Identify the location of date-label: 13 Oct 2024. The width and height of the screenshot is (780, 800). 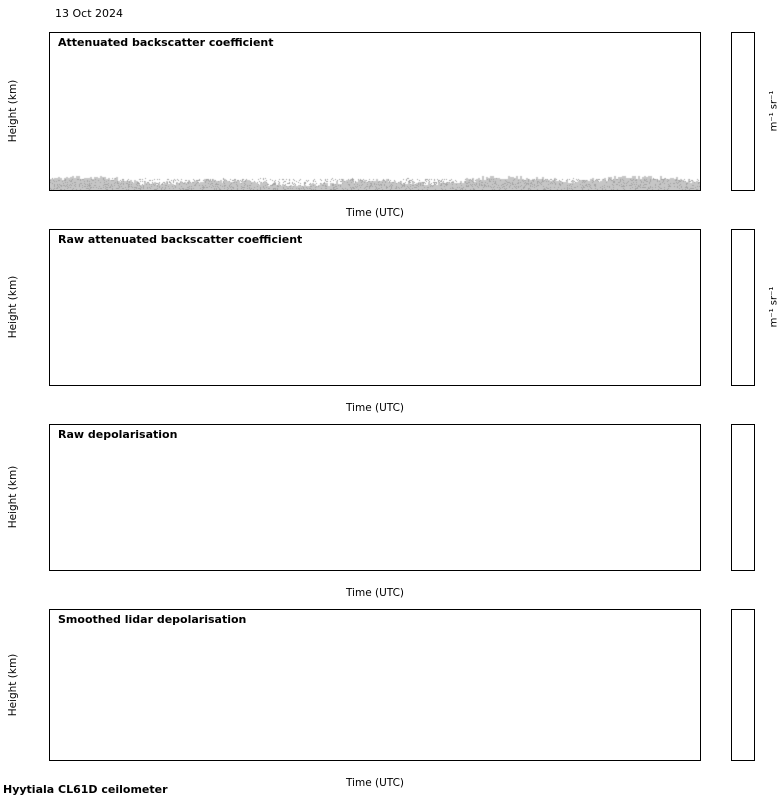
(89, 13).